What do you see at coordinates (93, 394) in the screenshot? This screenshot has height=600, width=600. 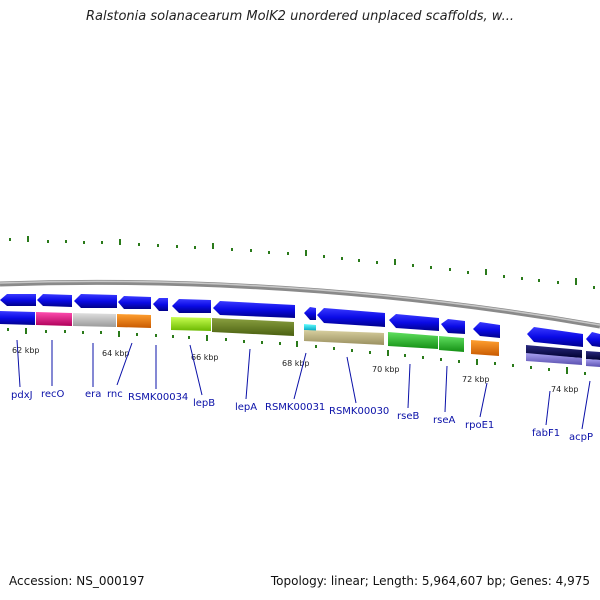 I see `gene-label-era: era` at bounding box center [93, 394].